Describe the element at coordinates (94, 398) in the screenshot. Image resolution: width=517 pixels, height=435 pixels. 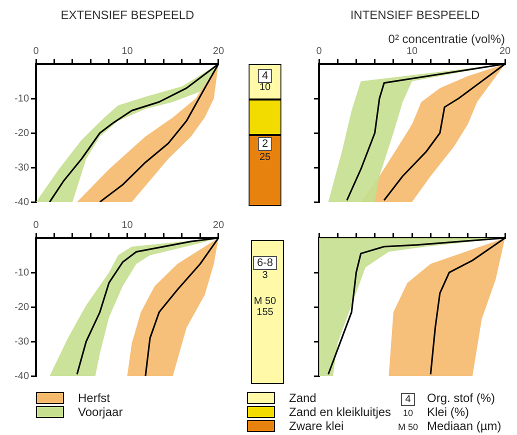
I see `legend-label: Herfst` at that location.